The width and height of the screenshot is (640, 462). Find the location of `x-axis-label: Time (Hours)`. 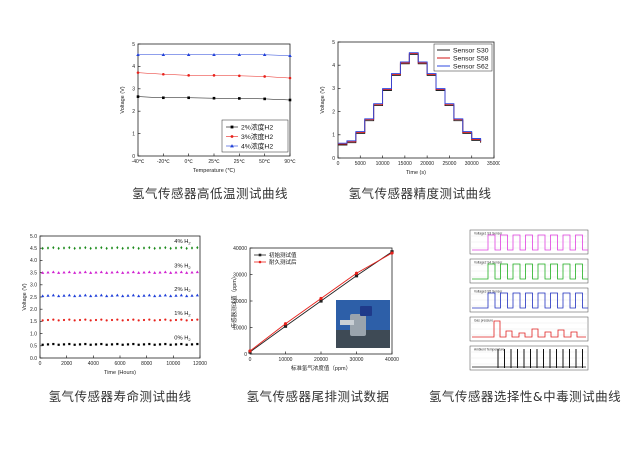

x-axis-label: Time (Hours) is located at coordinates (120, 373).